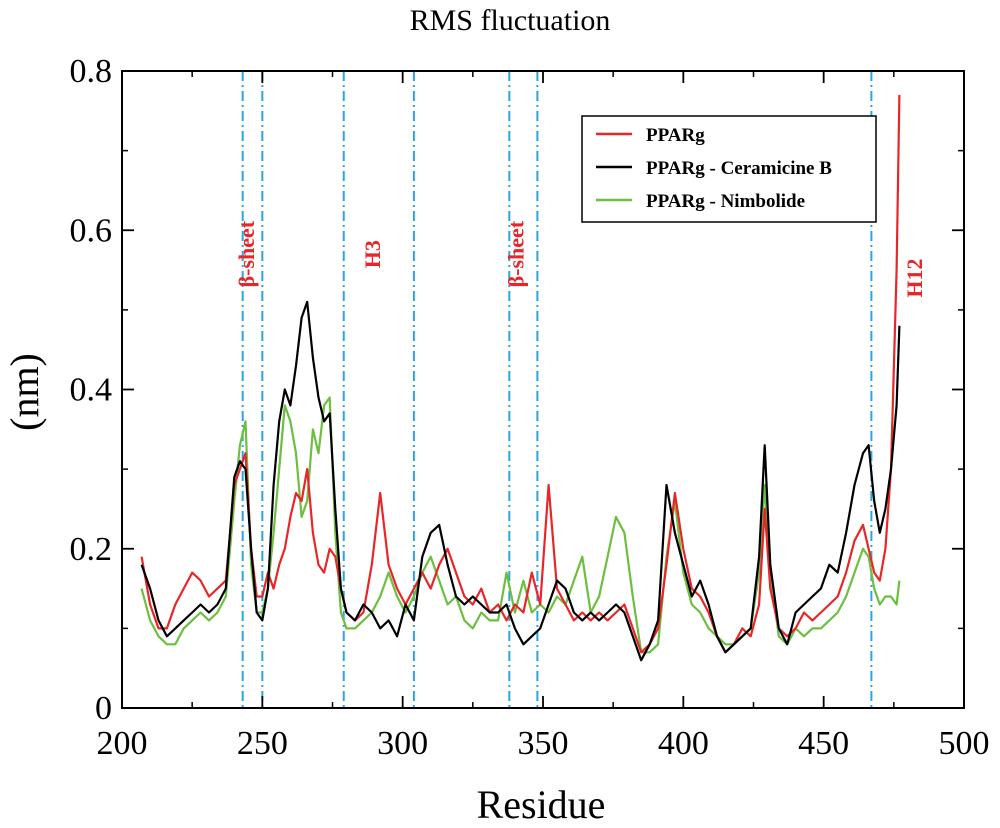  What do you see at coordinates (372, 254) in the screenshot?
I see `region-label-1: H3` at bounding box center [372, 254].